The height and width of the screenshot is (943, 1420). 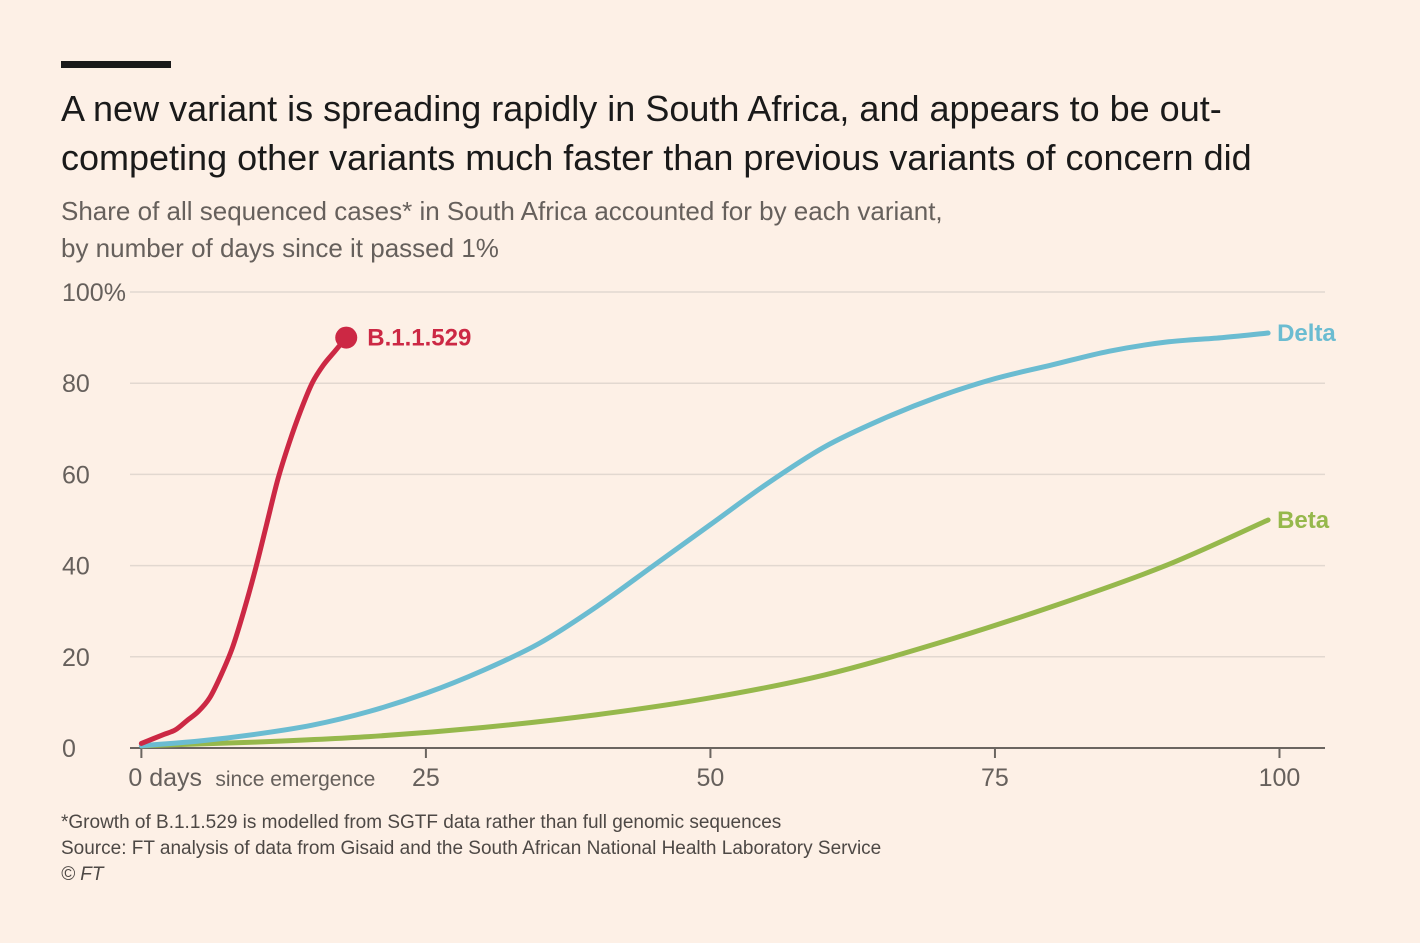 I want to click on y-tick-label: 20, so click(x=76, y=658).